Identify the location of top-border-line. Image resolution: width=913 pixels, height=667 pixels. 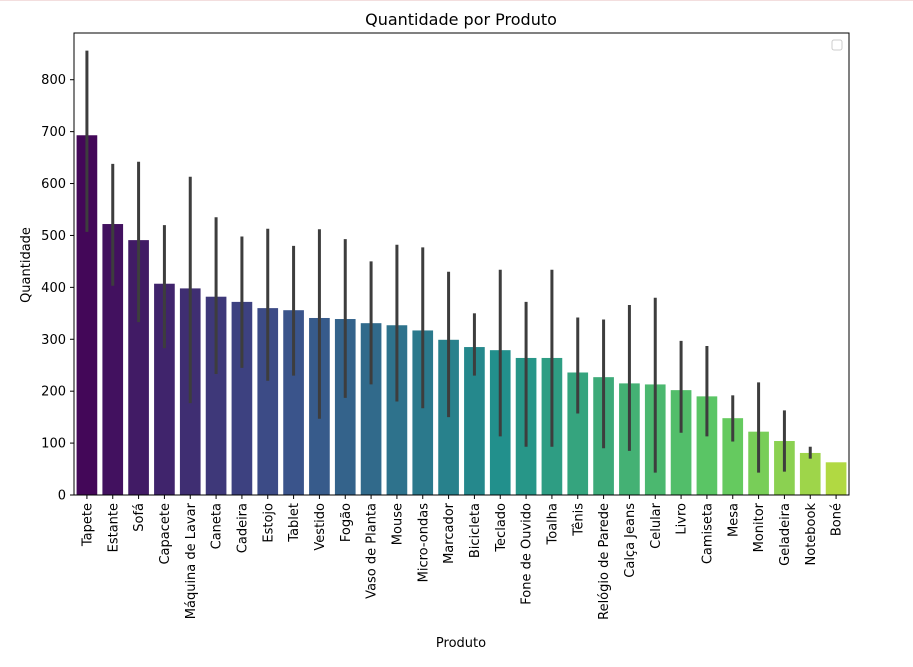
(456, 0).